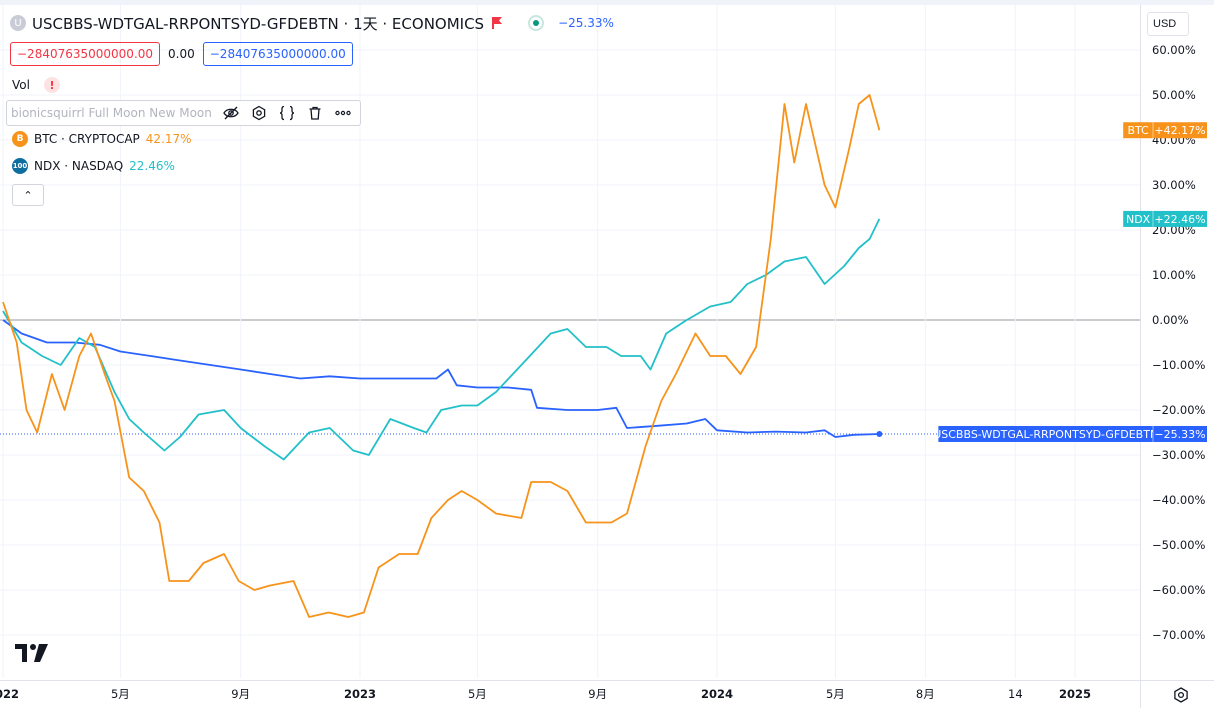 Image resolution: width=1214 pixels, height=708 pixels. I want to click on settings-icon, so click(1181, 695).